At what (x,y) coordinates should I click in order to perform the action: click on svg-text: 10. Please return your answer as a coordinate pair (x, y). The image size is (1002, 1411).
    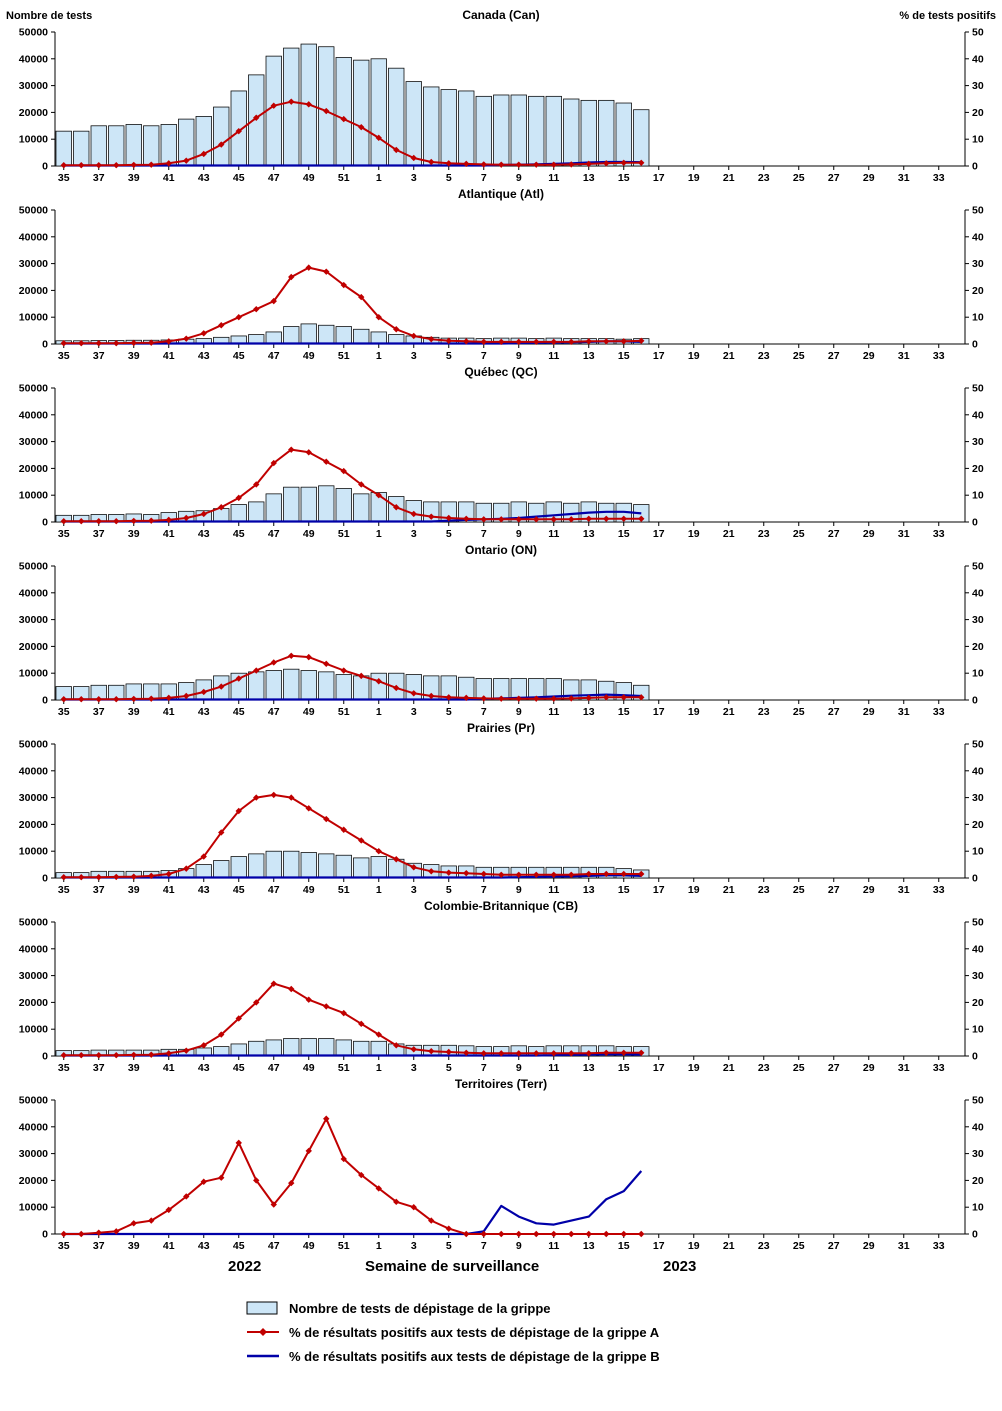
    Looking at the image, I should click on (978, 318).